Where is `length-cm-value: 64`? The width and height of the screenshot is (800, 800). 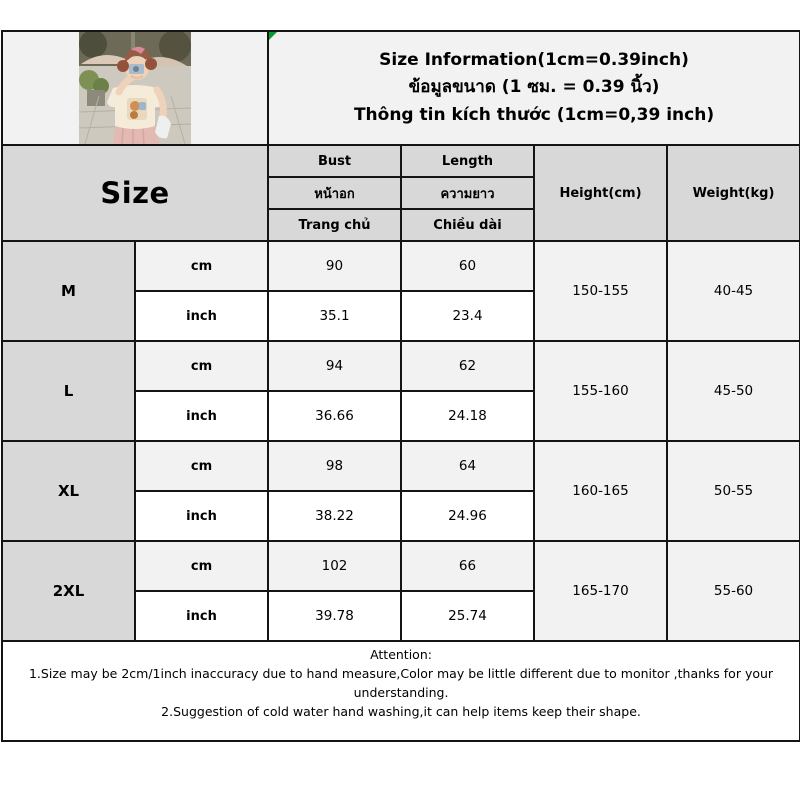
length-cm-value: 64 is located at coordinates (467, 466).